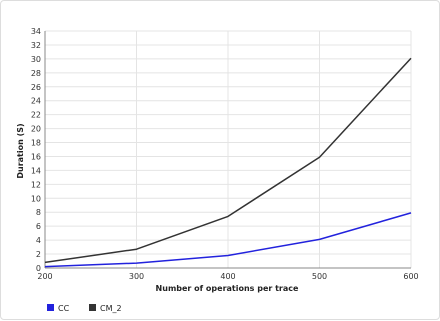  Describe the element at coordinates (36, 143) in the screenshot. I see `y-tick-label: 18` at that location.